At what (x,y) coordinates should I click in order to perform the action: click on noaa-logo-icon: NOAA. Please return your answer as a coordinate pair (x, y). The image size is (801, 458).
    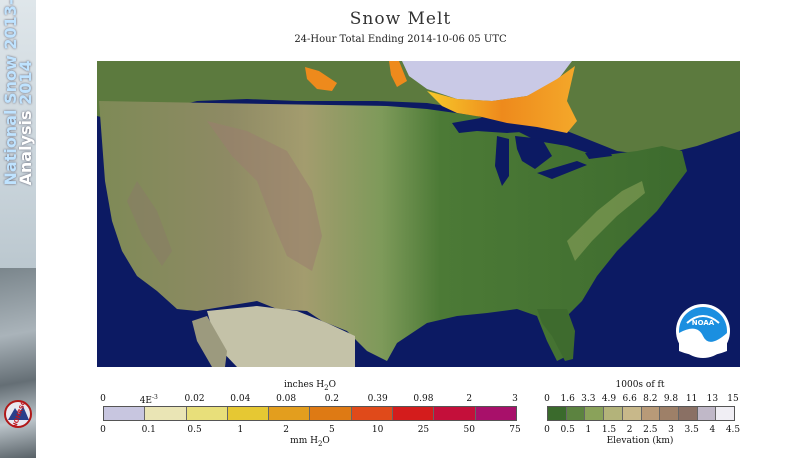
    Looking at the image, I should click on (703, 331).